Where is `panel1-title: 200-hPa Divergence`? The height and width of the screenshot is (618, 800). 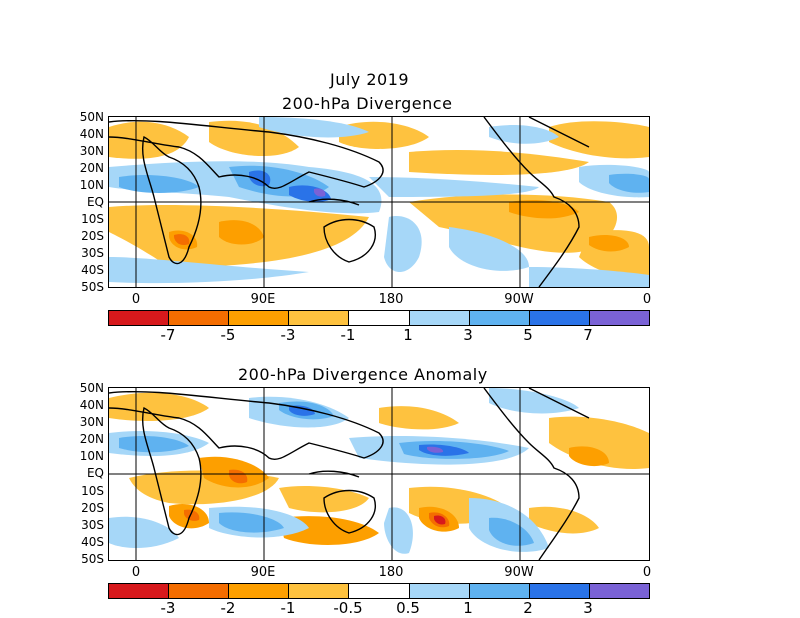 panel1-title: 200-hPa Divergence is located at coordinates (367, 103).